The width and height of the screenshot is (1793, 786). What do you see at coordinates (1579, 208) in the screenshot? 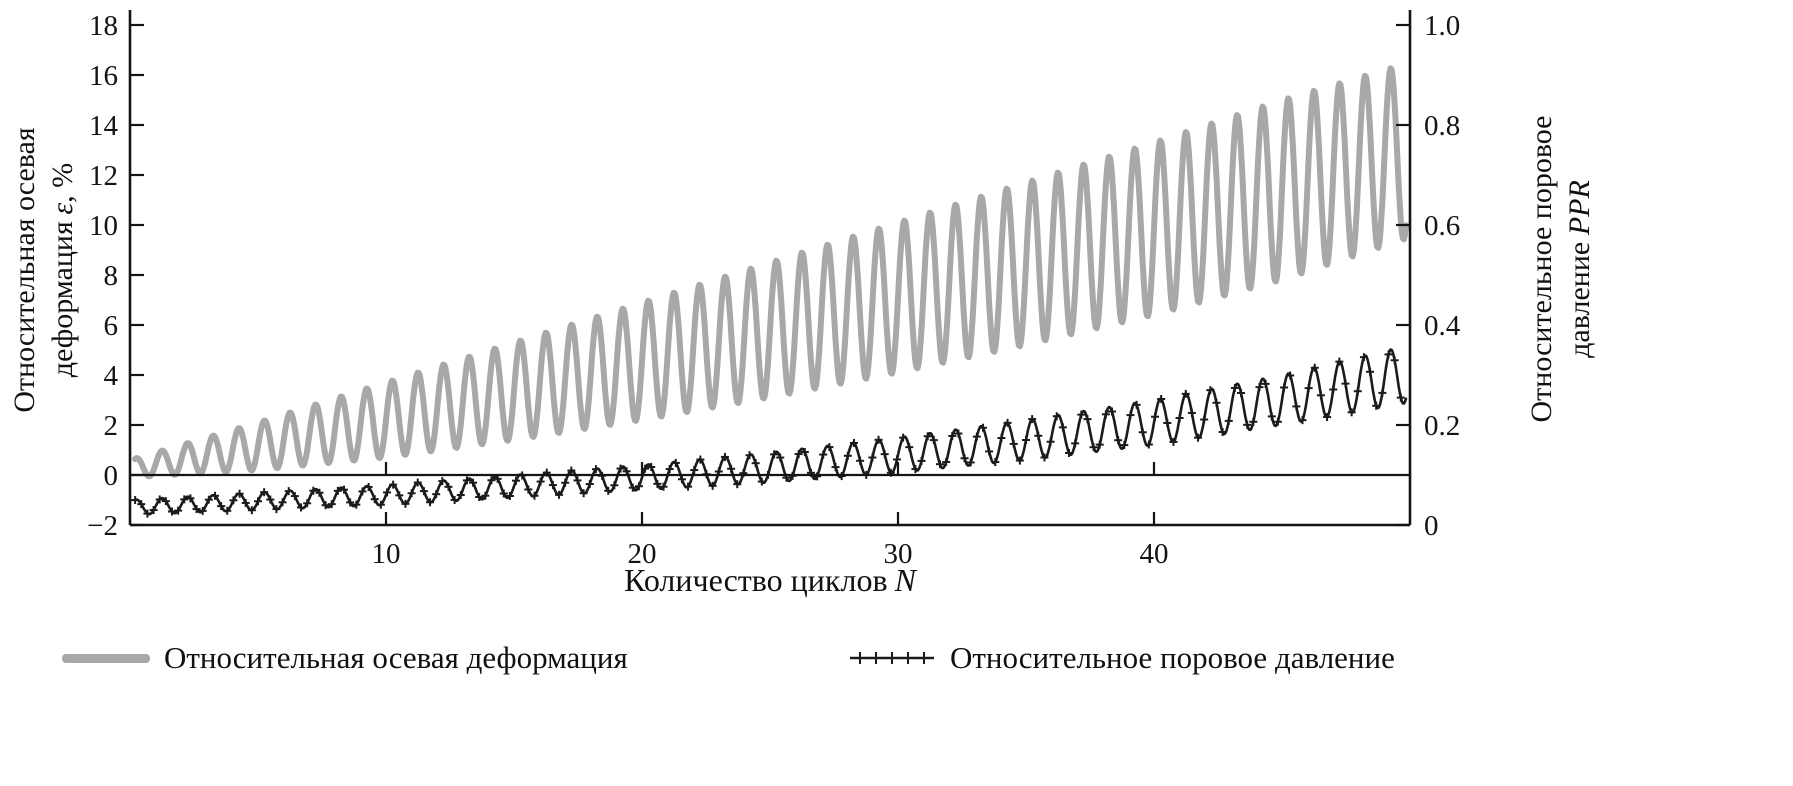
I see `ppr-symbol: PPR` at bounding box center [1579, 208].